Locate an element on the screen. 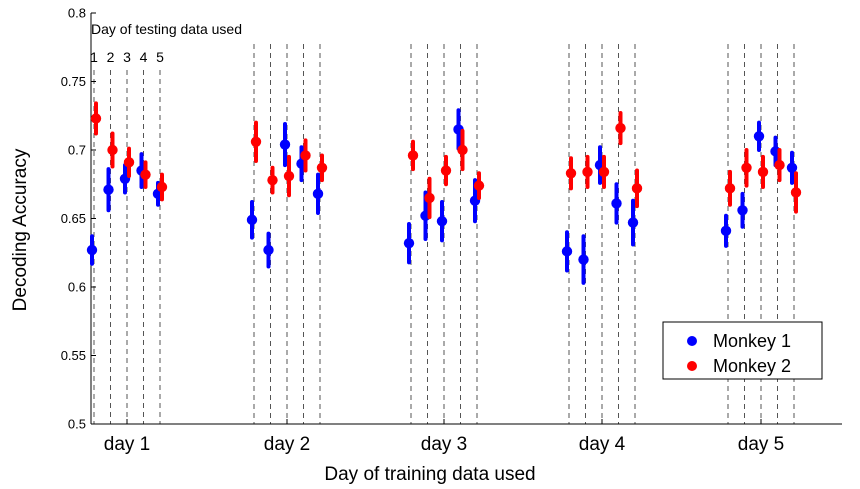 The height and width of the screenshot is (489, 860). y-tick-label: 0.6 is located at coordinates (77, 287).